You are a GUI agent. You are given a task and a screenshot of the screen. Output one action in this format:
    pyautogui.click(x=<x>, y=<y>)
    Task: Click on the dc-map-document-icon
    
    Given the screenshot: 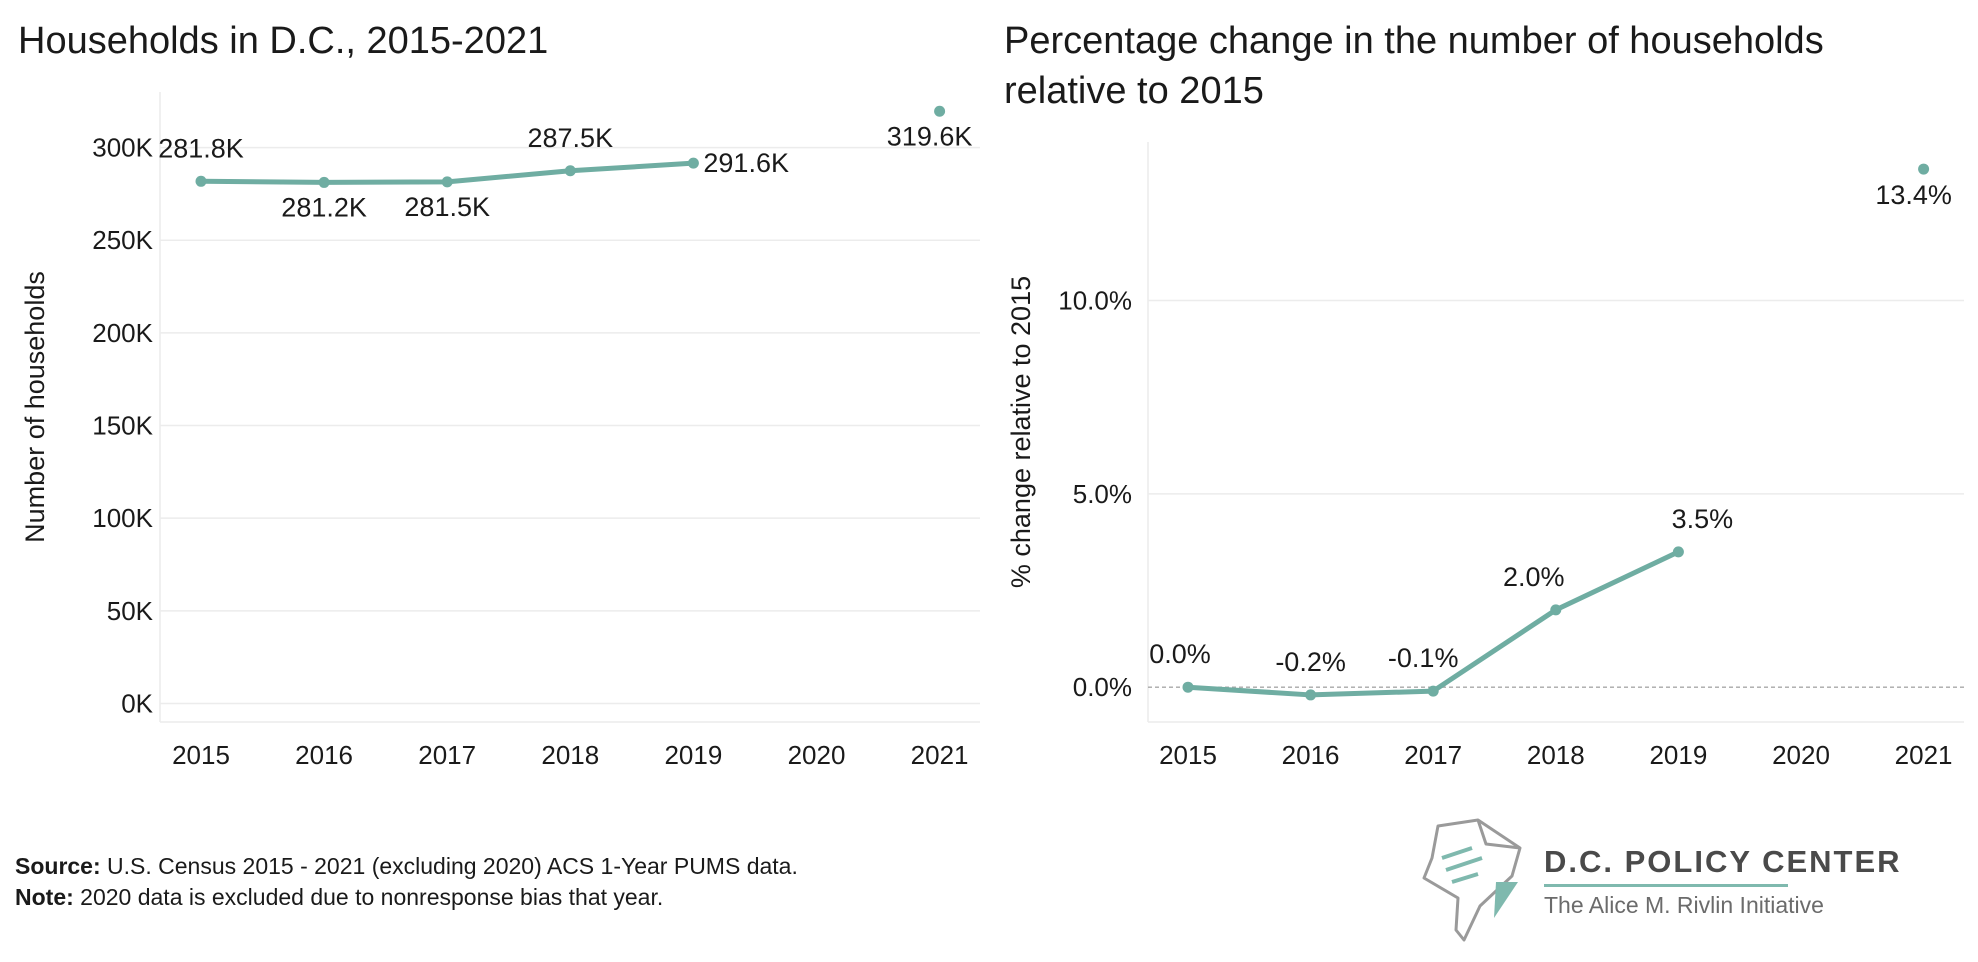 What is the action you would take?
    pyautogui.click(x=1472, y=880)
    